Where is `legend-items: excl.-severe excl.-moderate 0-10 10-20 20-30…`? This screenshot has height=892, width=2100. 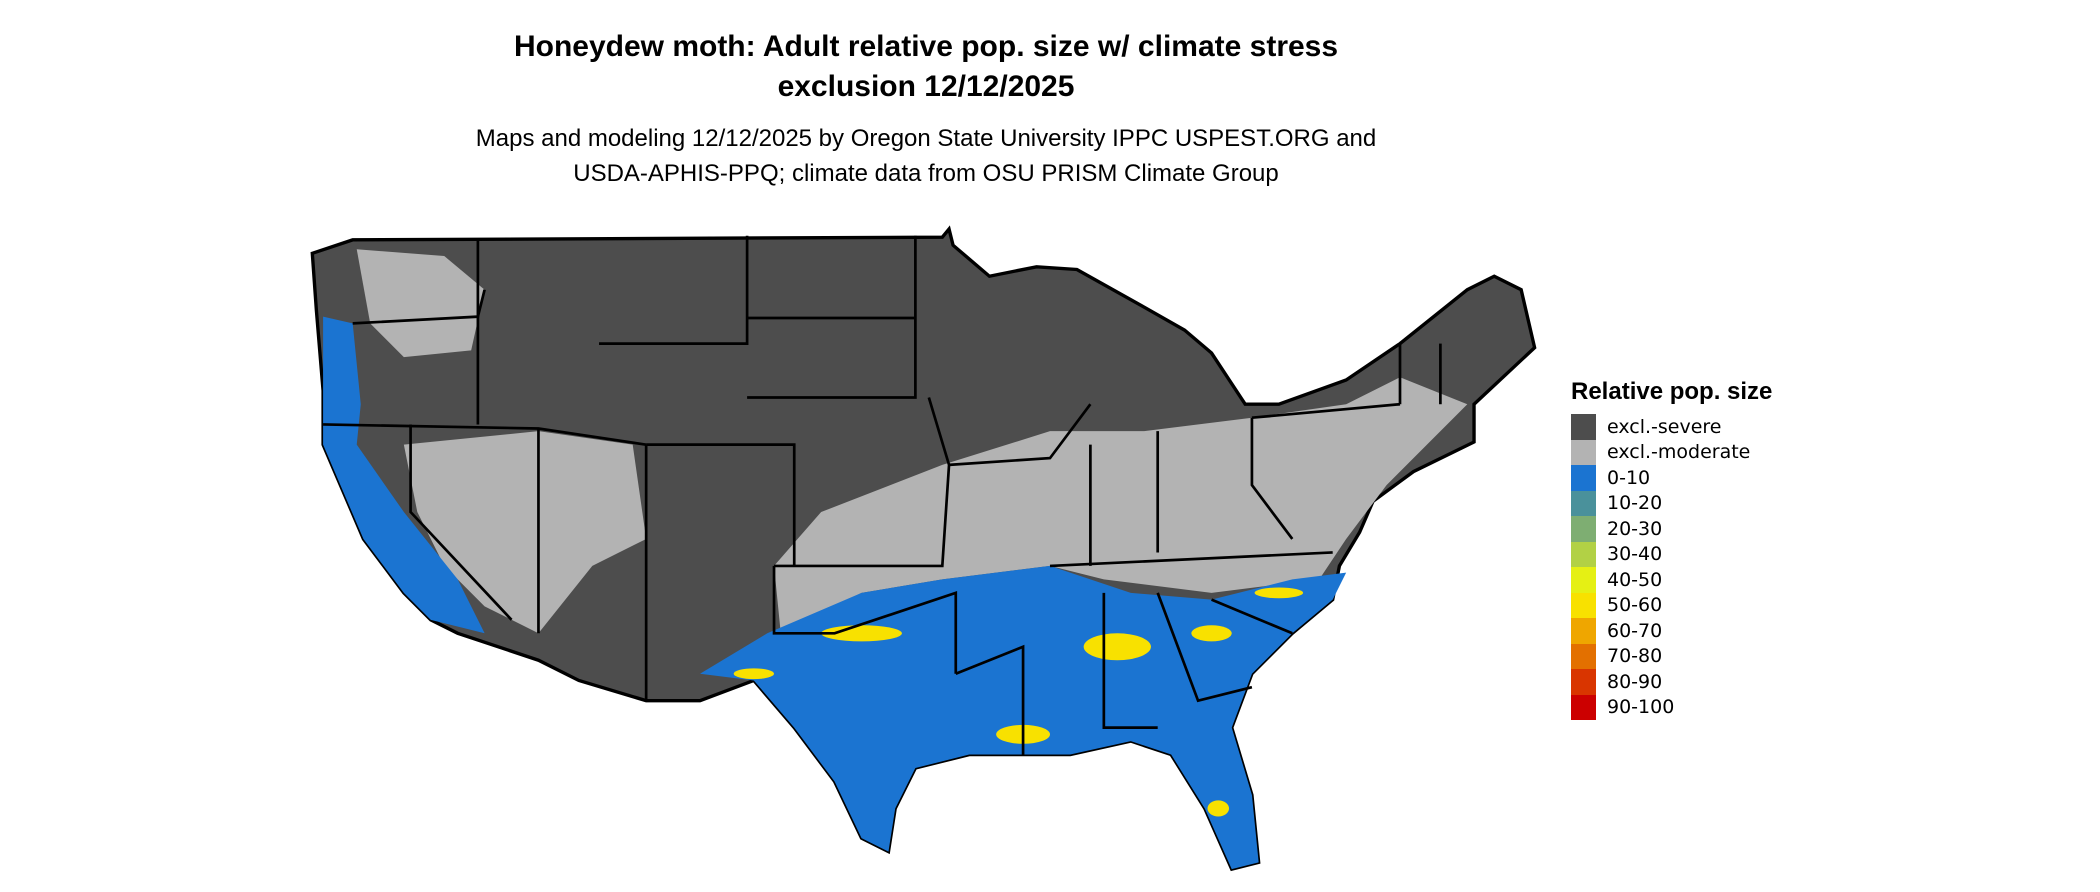 legend-items: excl.-severe excl.-moderate 0-10 10-20 20-30… is located at coordinates (1671, 567).